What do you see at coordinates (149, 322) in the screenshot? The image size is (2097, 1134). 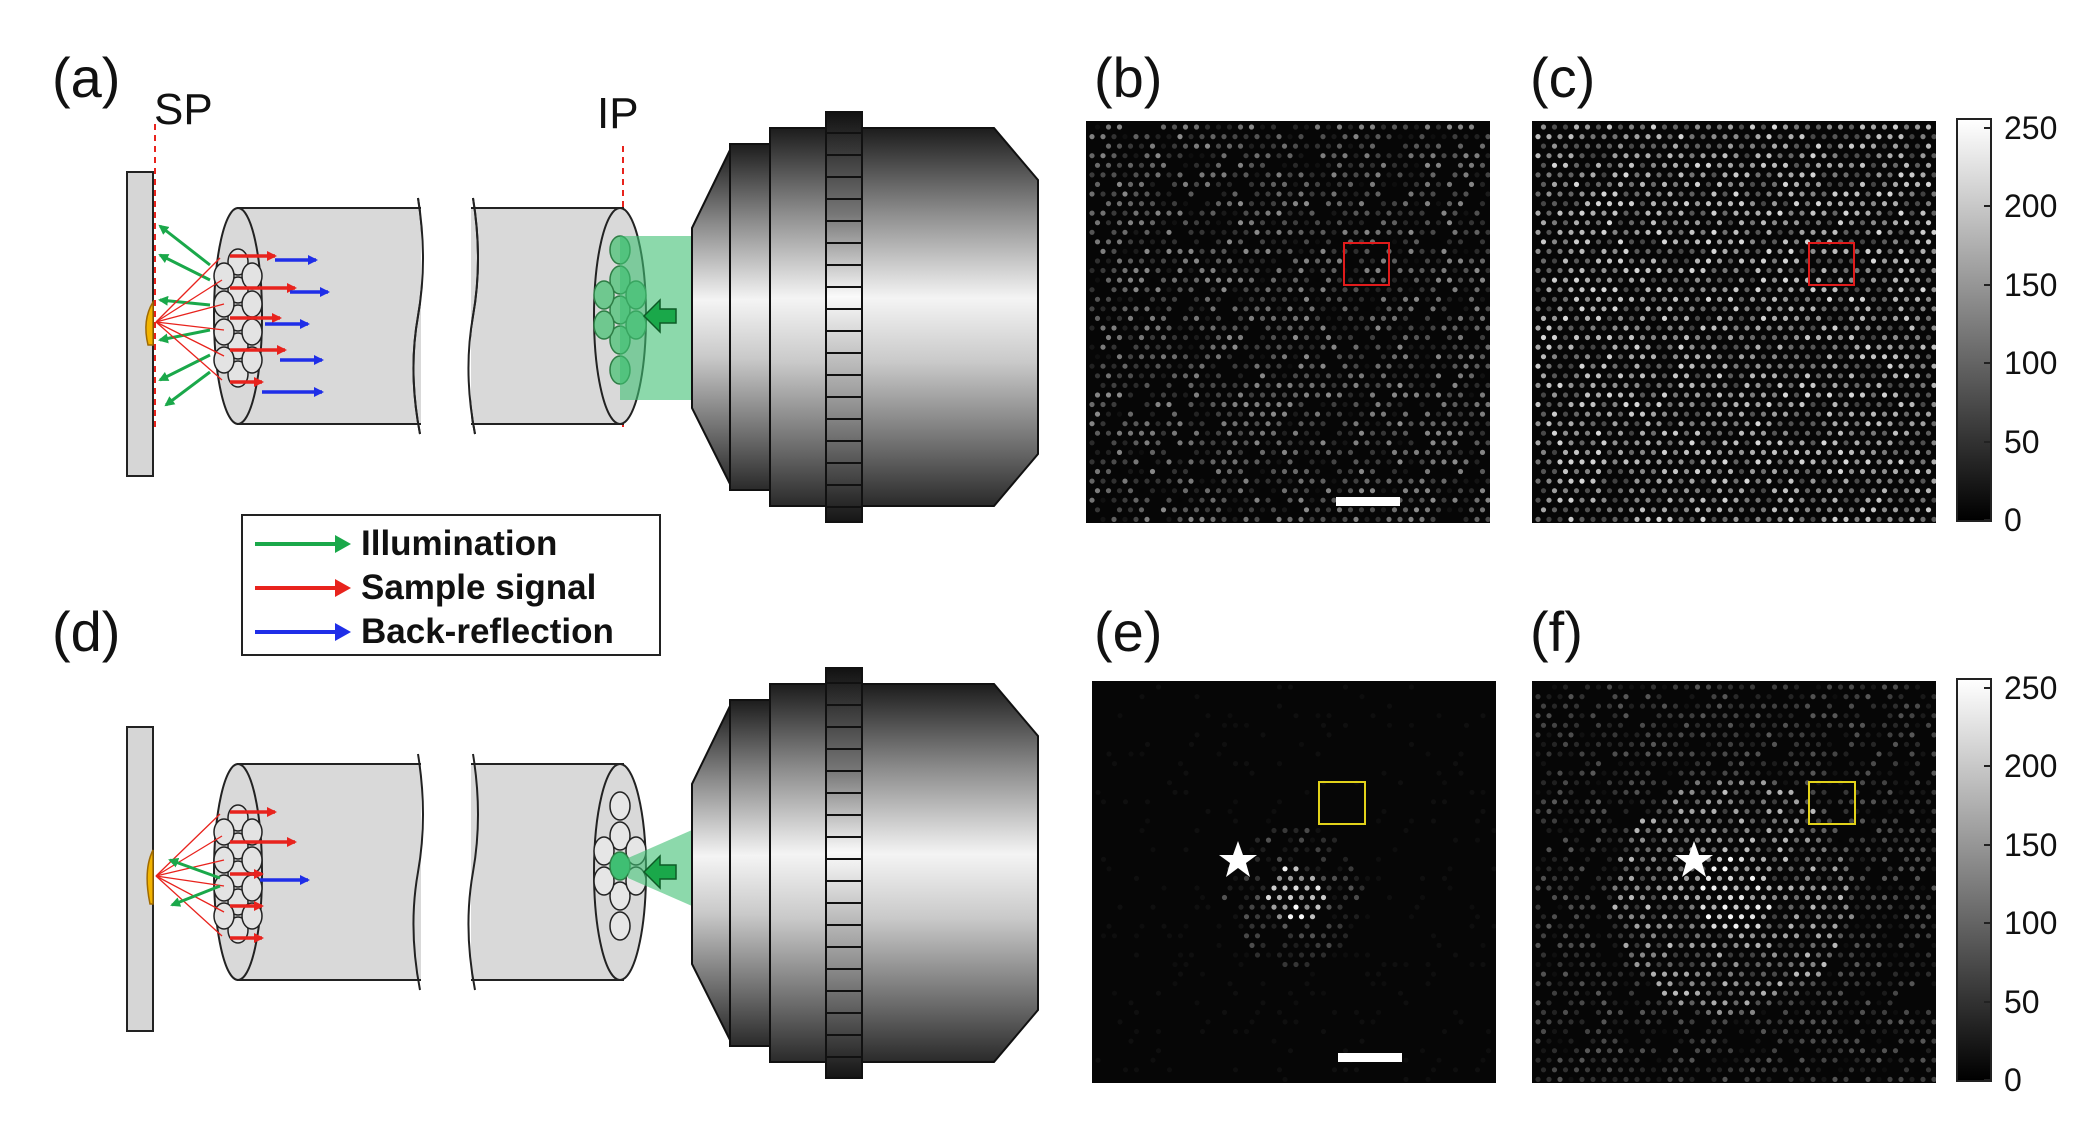 I see `sample-blob` at bounding box center [149, 322].